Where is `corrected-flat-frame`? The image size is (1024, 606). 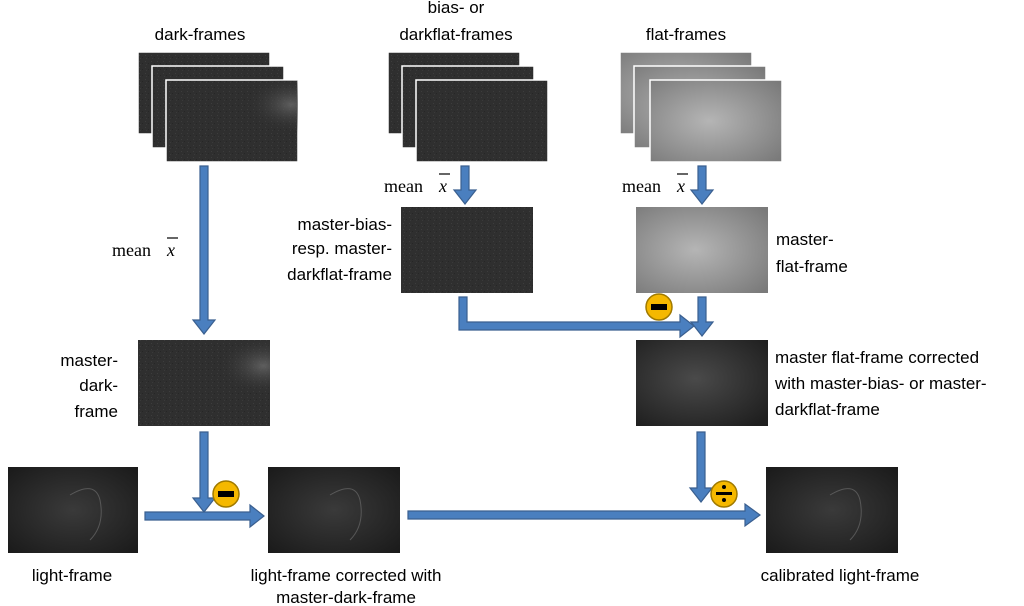
corrected-flat-frame is located at coordinates (702, 383).